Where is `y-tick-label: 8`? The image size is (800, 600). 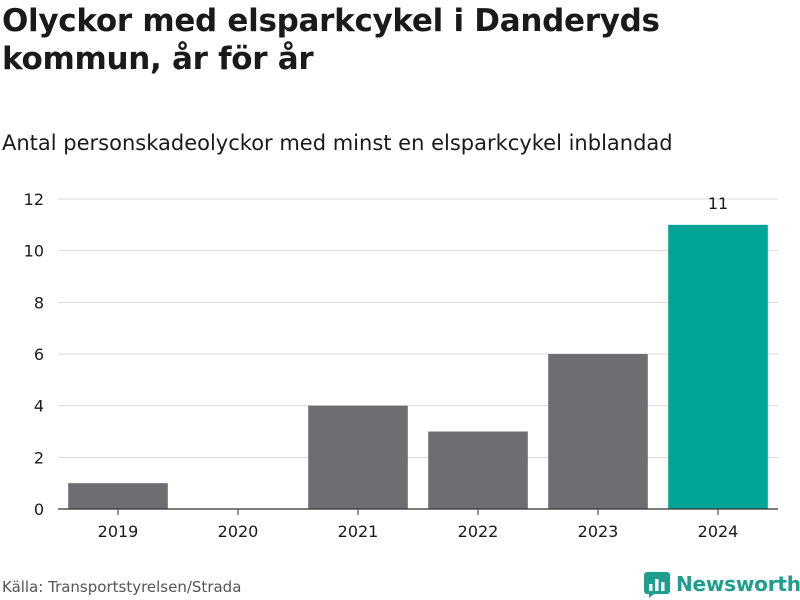 y-tick-label: 8 is located at coordinates (39, 302).